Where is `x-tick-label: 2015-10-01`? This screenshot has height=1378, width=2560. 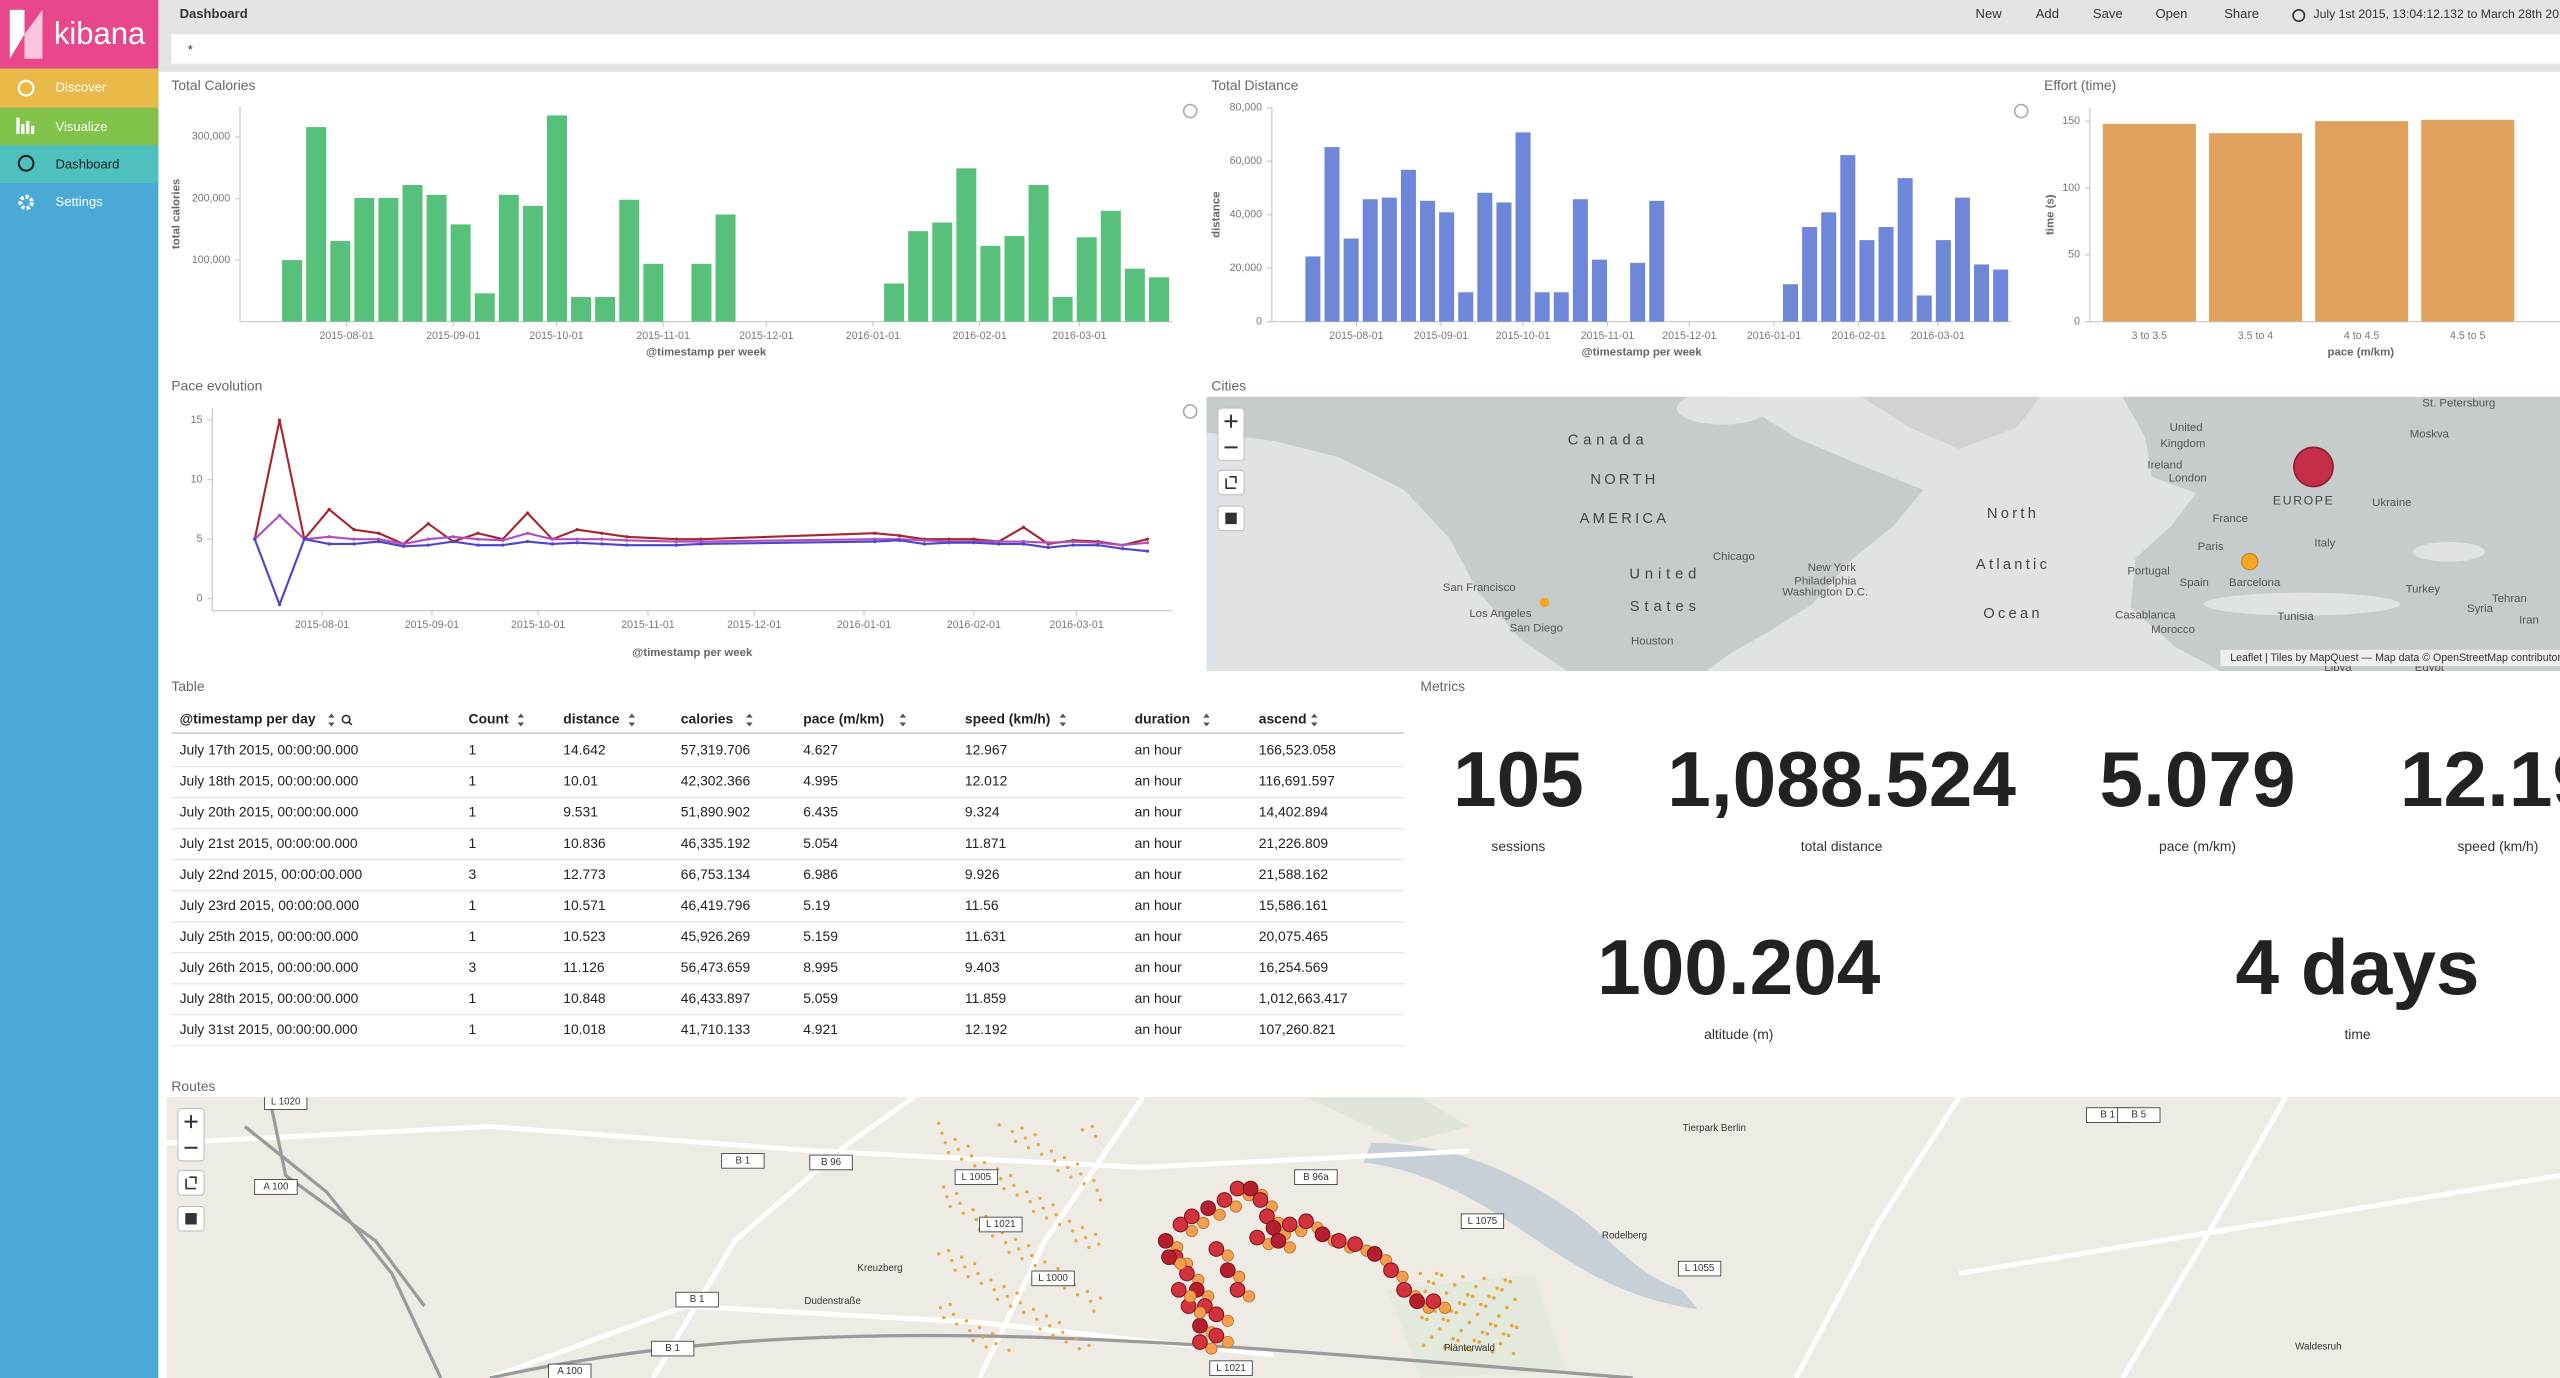 x-tick-label: 2015-10-01 is located at coordinates (556, 336).